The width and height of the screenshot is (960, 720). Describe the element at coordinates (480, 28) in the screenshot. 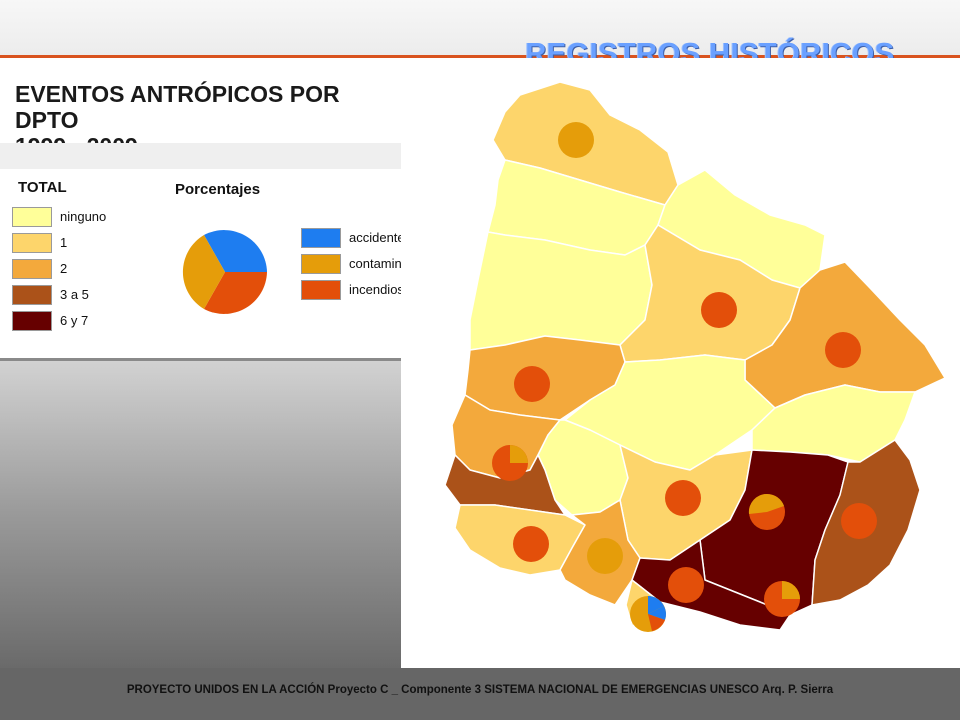

I see `header-band` at that location.